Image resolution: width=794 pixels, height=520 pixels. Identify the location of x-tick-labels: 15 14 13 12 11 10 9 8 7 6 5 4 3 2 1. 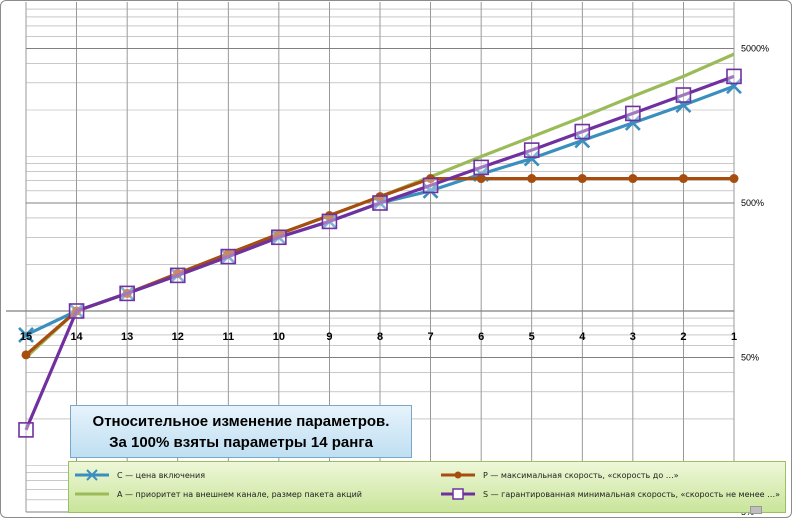
(378, 337).